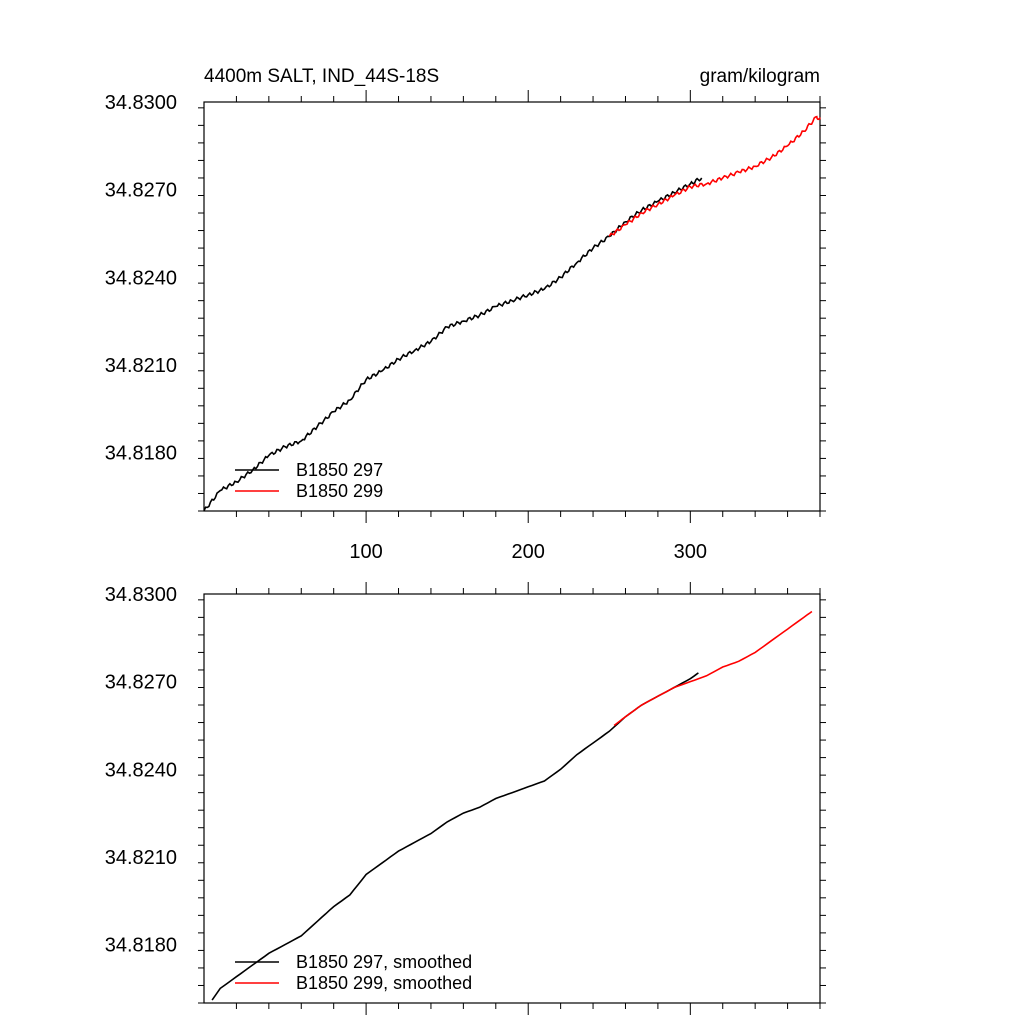  What do you see at coordinates (365, 552) in the screenshot?
I see `x-tick-label: 100` at bounding box center [365, 552].